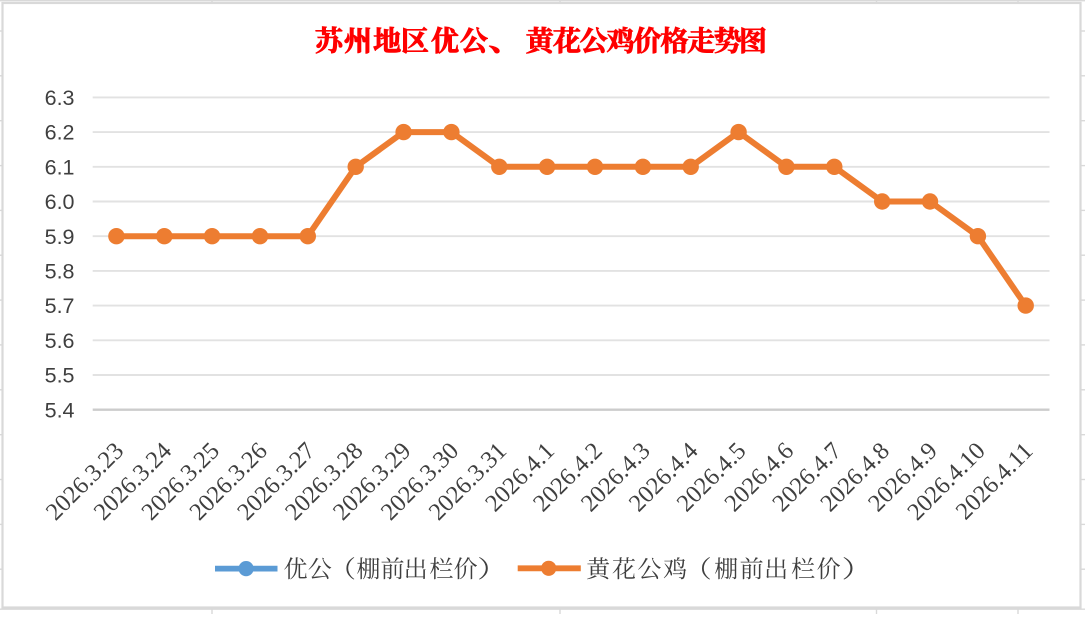 This screenshot has width=1085, height=619. I want to click on svg-text: 6.0, so click(60, 202).